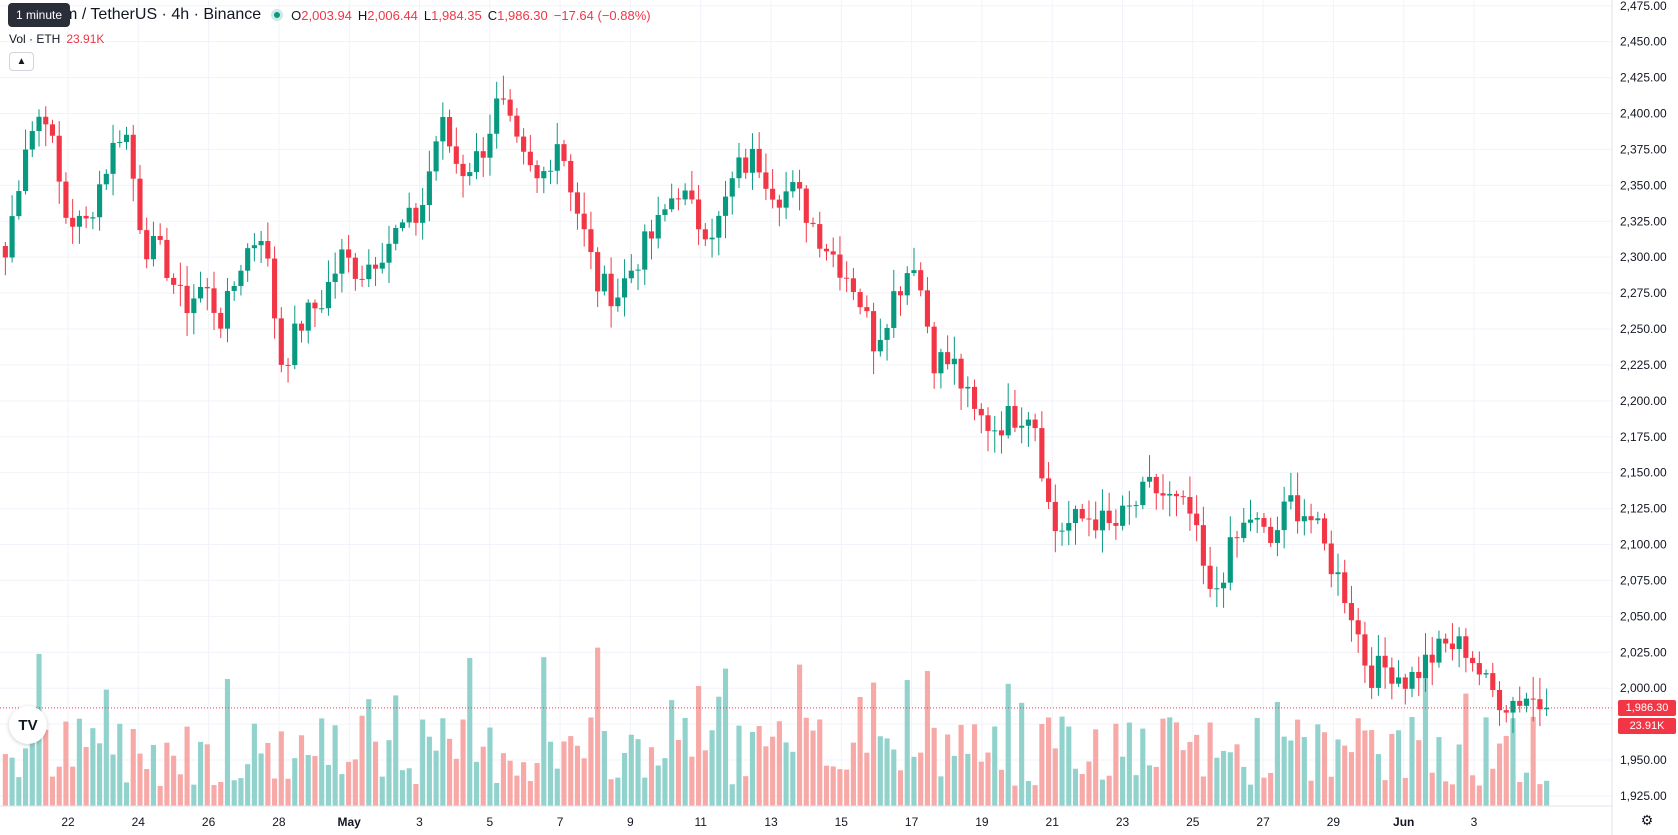 The width and height of the screenshot is (1678, 835). Describe the element at coordinates (28, 725) in the screenshot. I see `tradingview-logo-icon: TV` at that location.